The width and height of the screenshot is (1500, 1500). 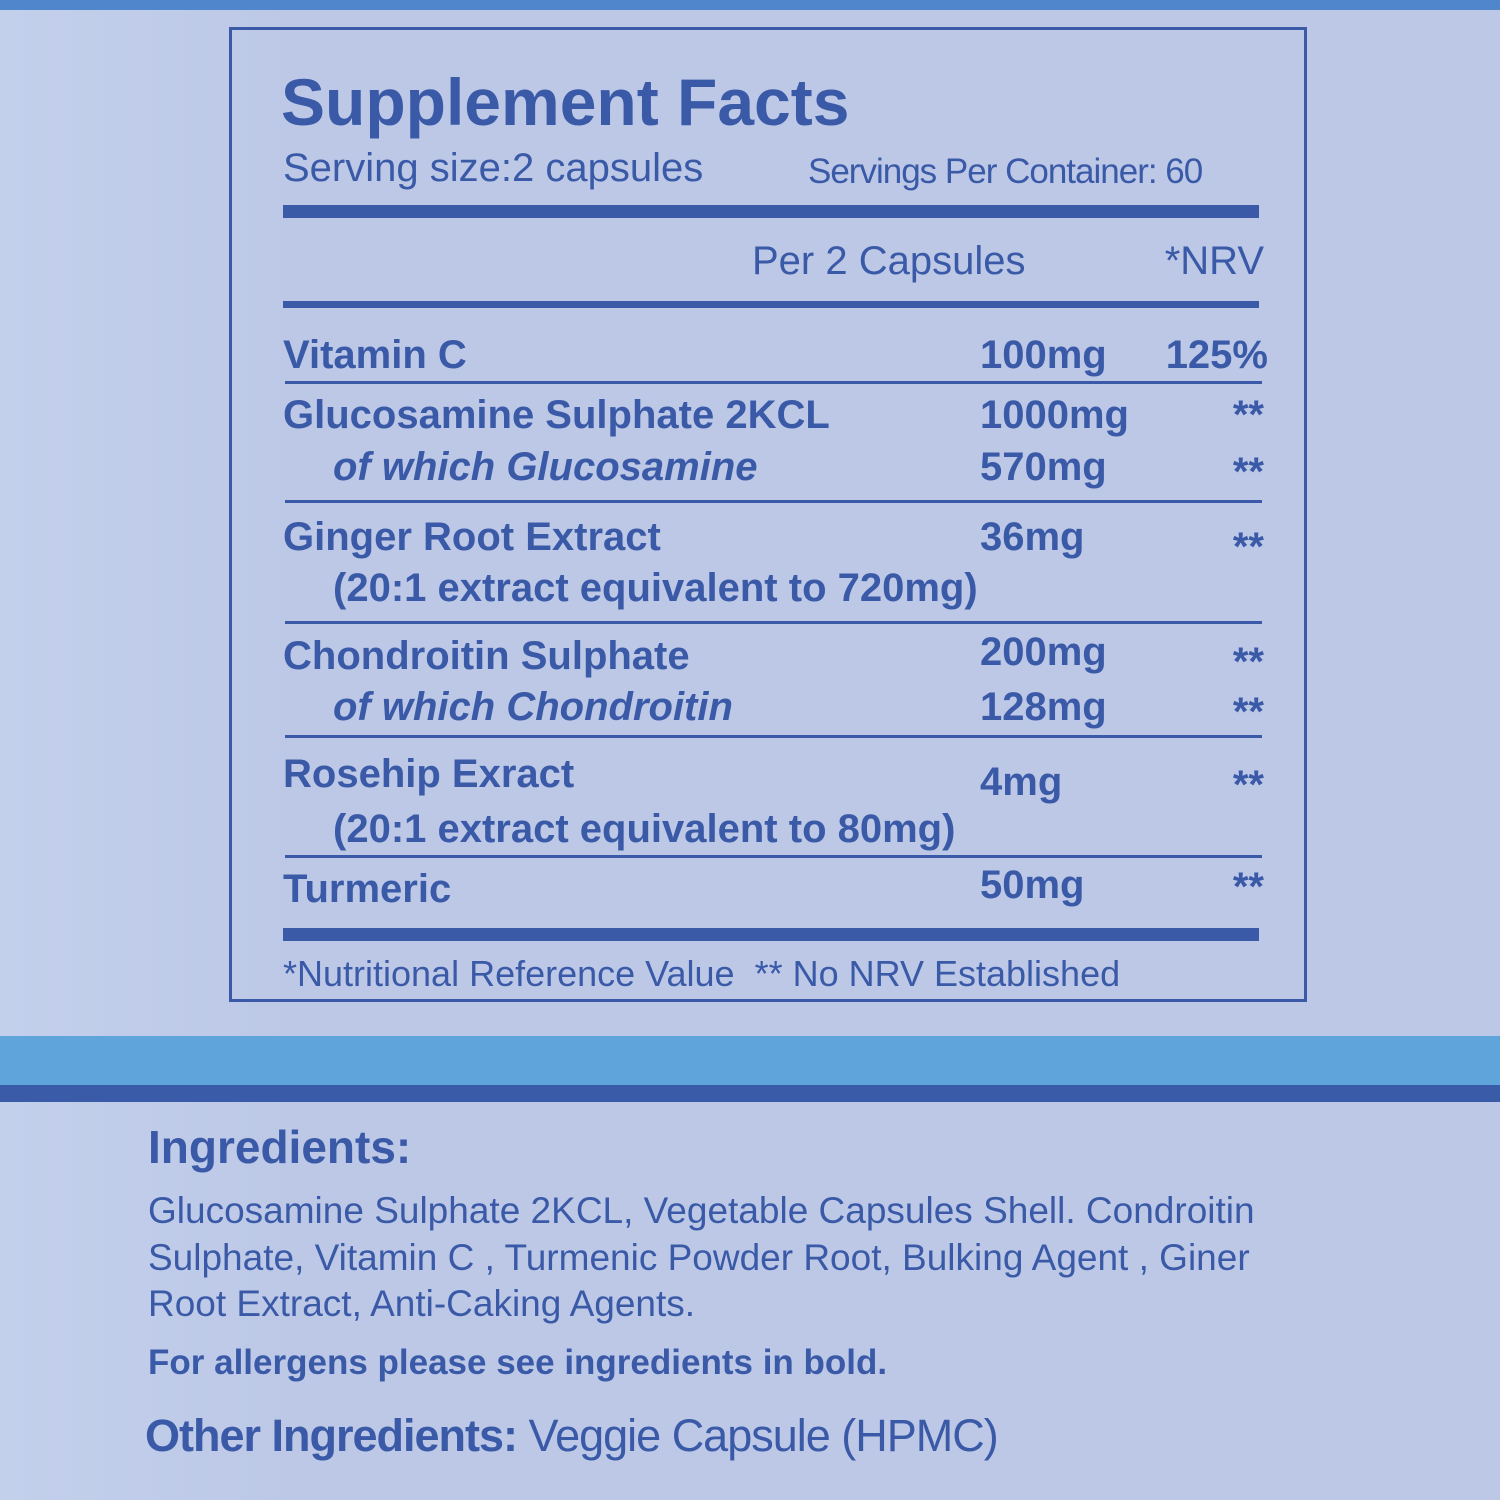 I want to click on nutrient-subname: of which Glucosamine, so click(x=545, y=467).